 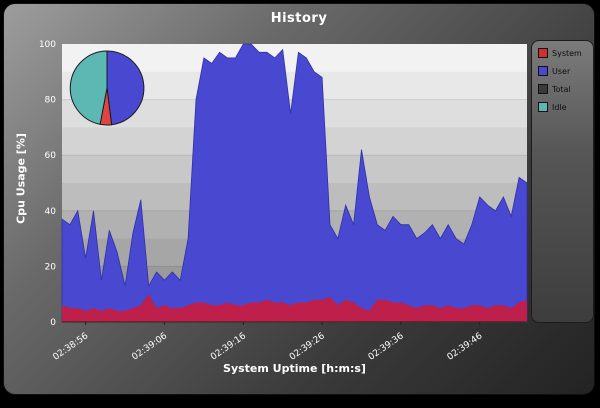 What do you see at coordinates (299, 18) in the screenshot?
I see `page-title: History` at bounding box center [299, 18].